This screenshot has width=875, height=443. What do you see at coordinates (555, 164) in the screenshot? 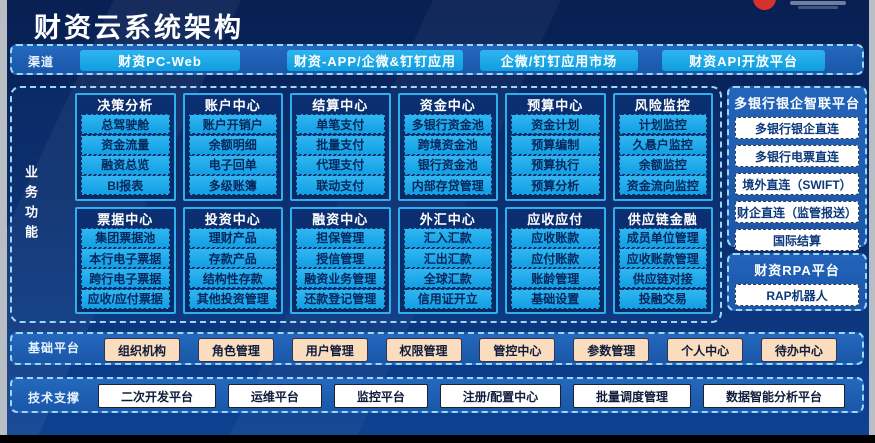
I see `module-chip: 预算执行` at bounding box center [555, 164].